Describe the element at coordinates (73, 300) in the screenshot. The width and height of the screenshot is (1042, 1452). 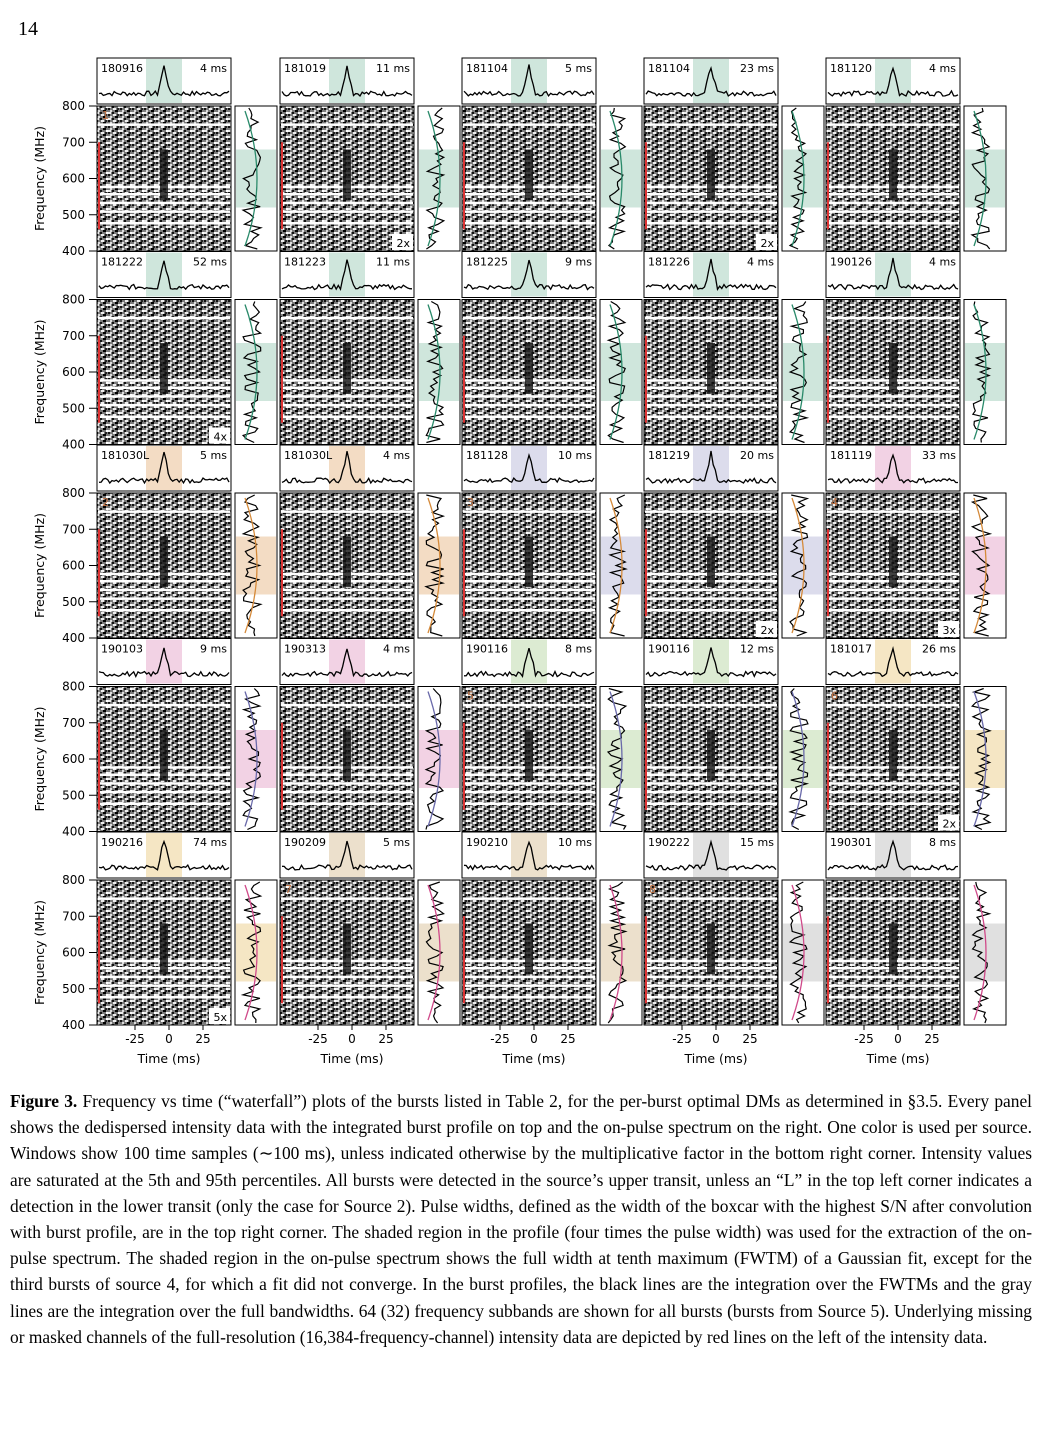
I see `y-tick-label: 800` at that location.